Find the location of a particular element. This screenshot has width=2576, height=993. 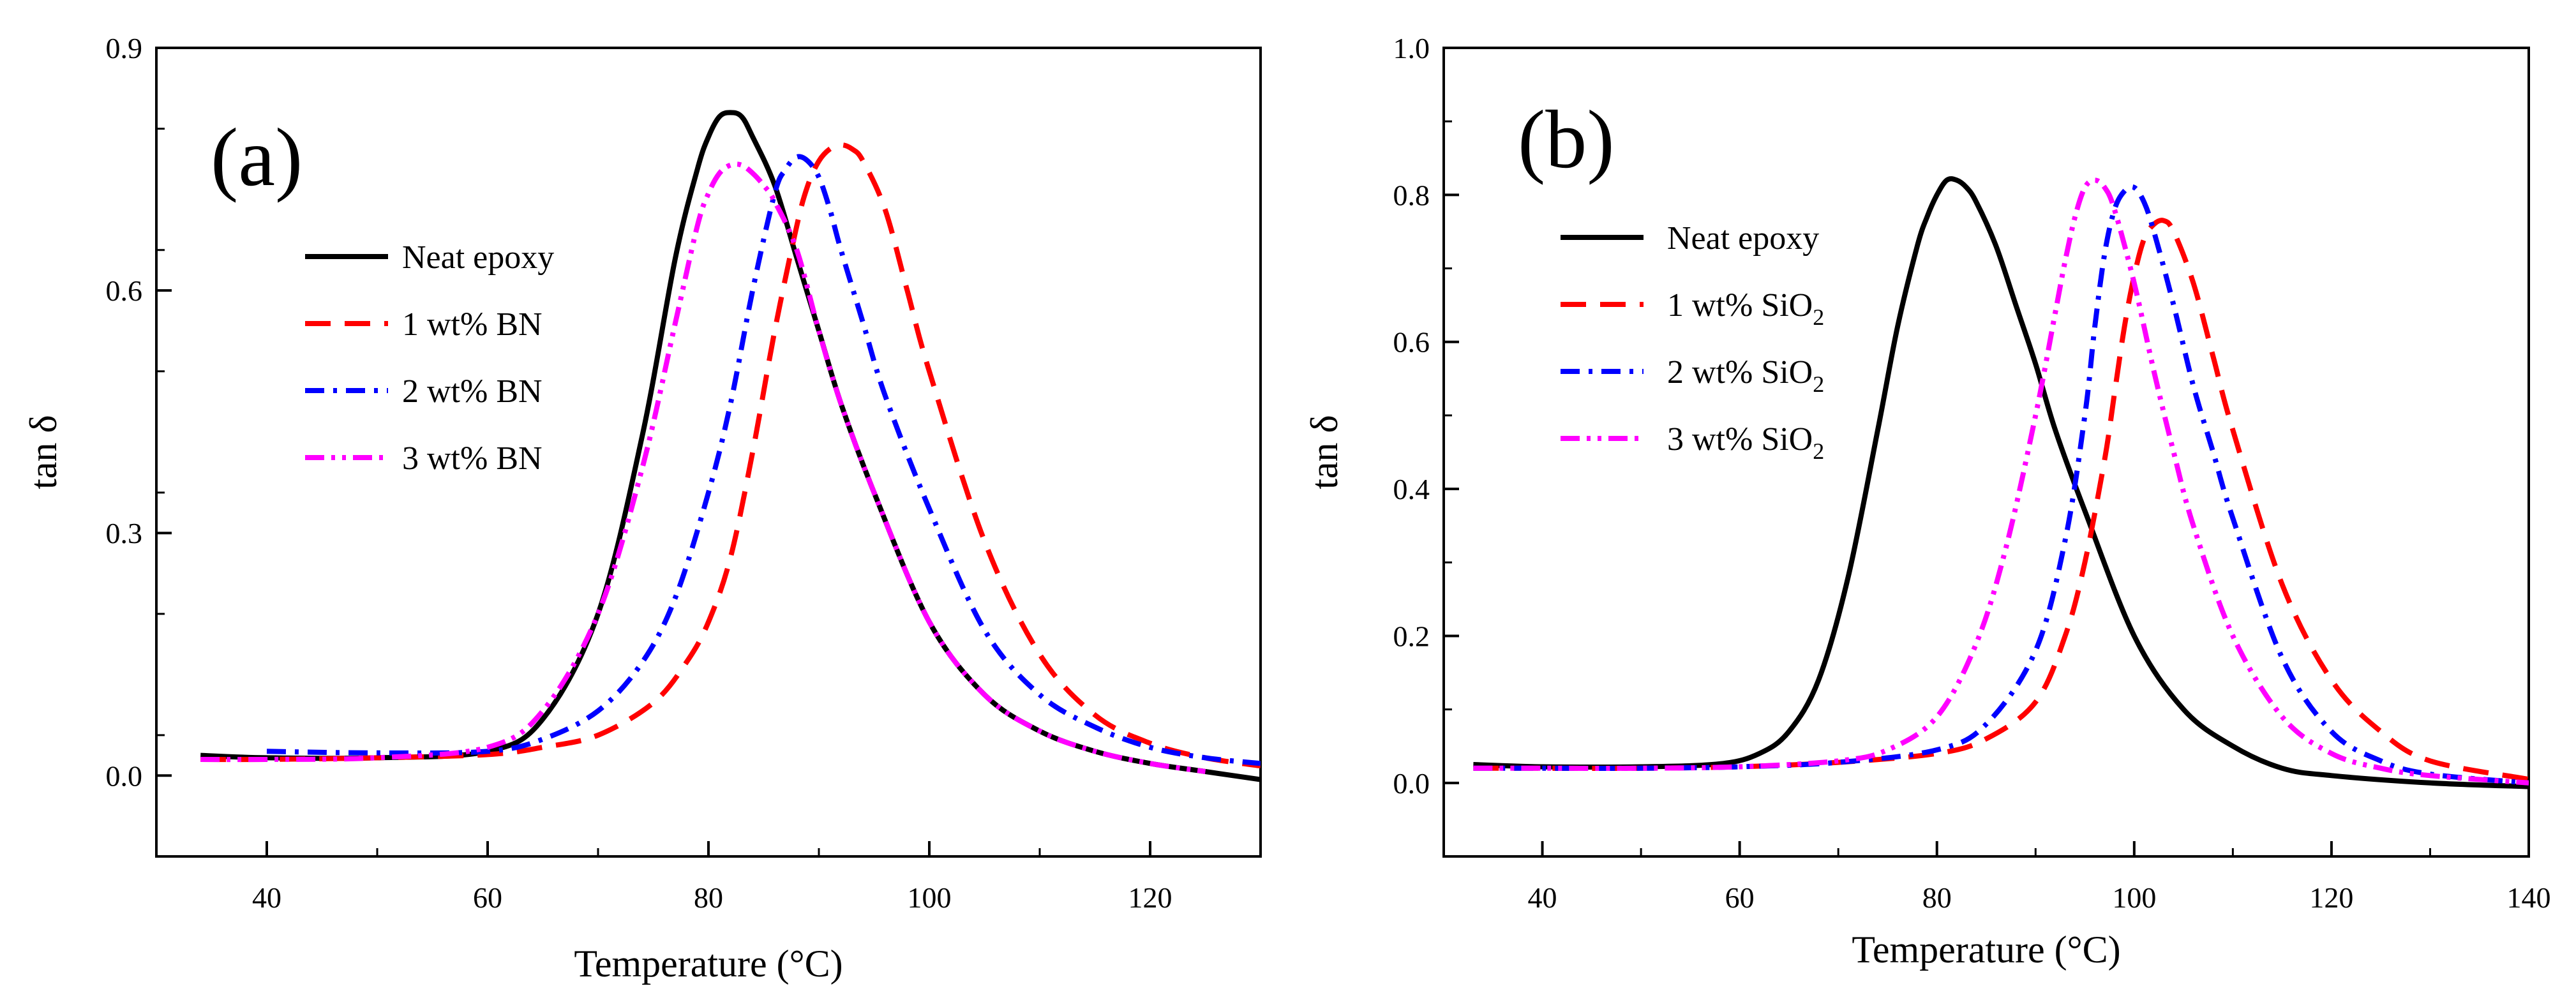

legend-label: 2 wt% SiO2 is located at coordinates (1745, 375).